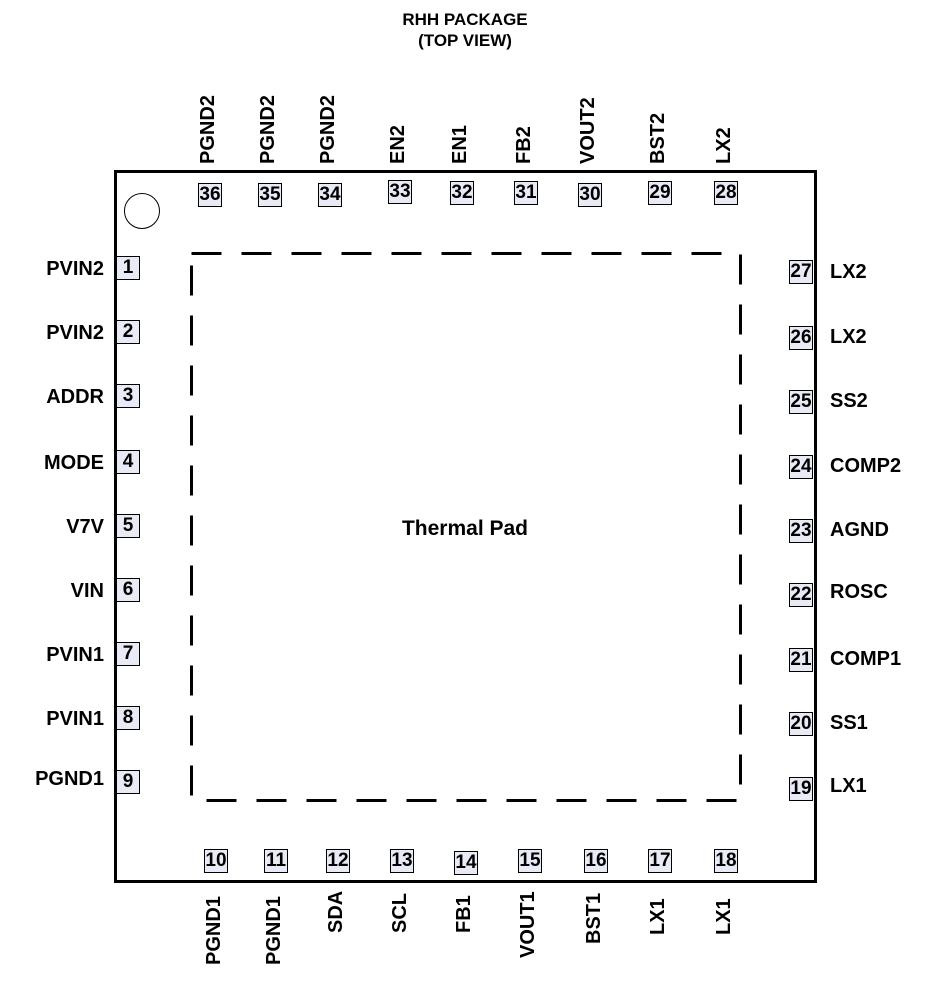 The image size is (925, 986). Describe the element at coordinates (208, 129) in the screenshot. I see `pin-name-36: PGND2` at that location.